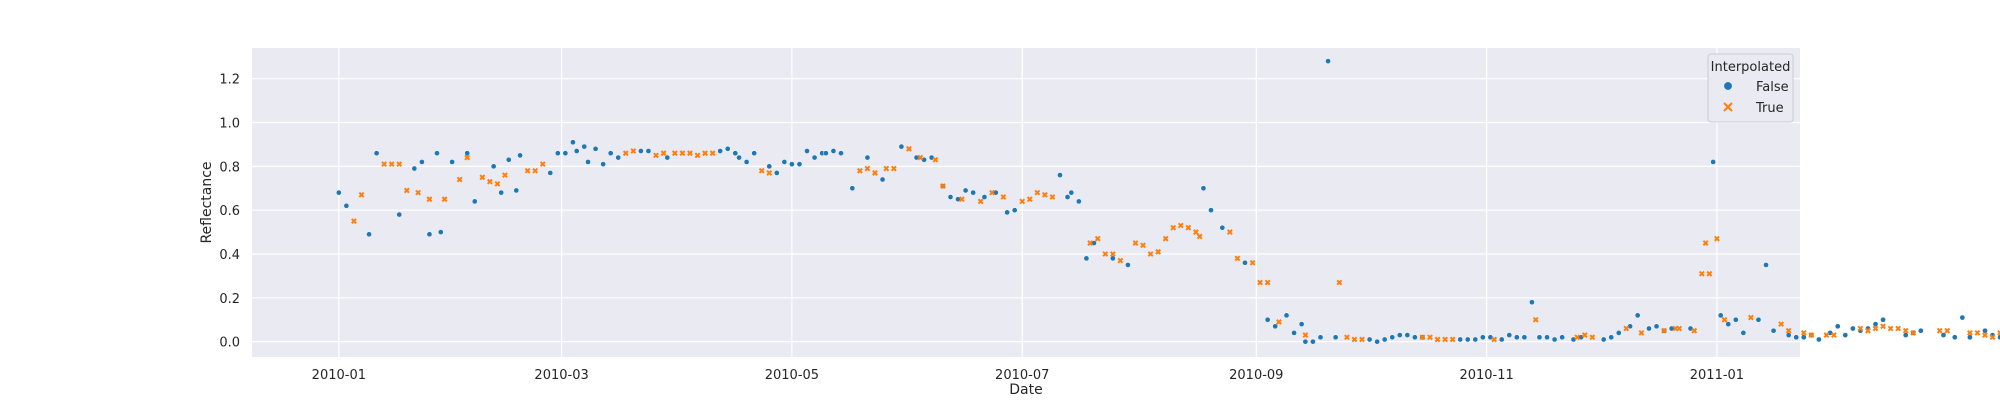 The image size is (2000, 404). What do you see at coordinates (229, 343) in the screenshot?
I see `y-tick-label: 0.0` at bounding box center [229, 343].